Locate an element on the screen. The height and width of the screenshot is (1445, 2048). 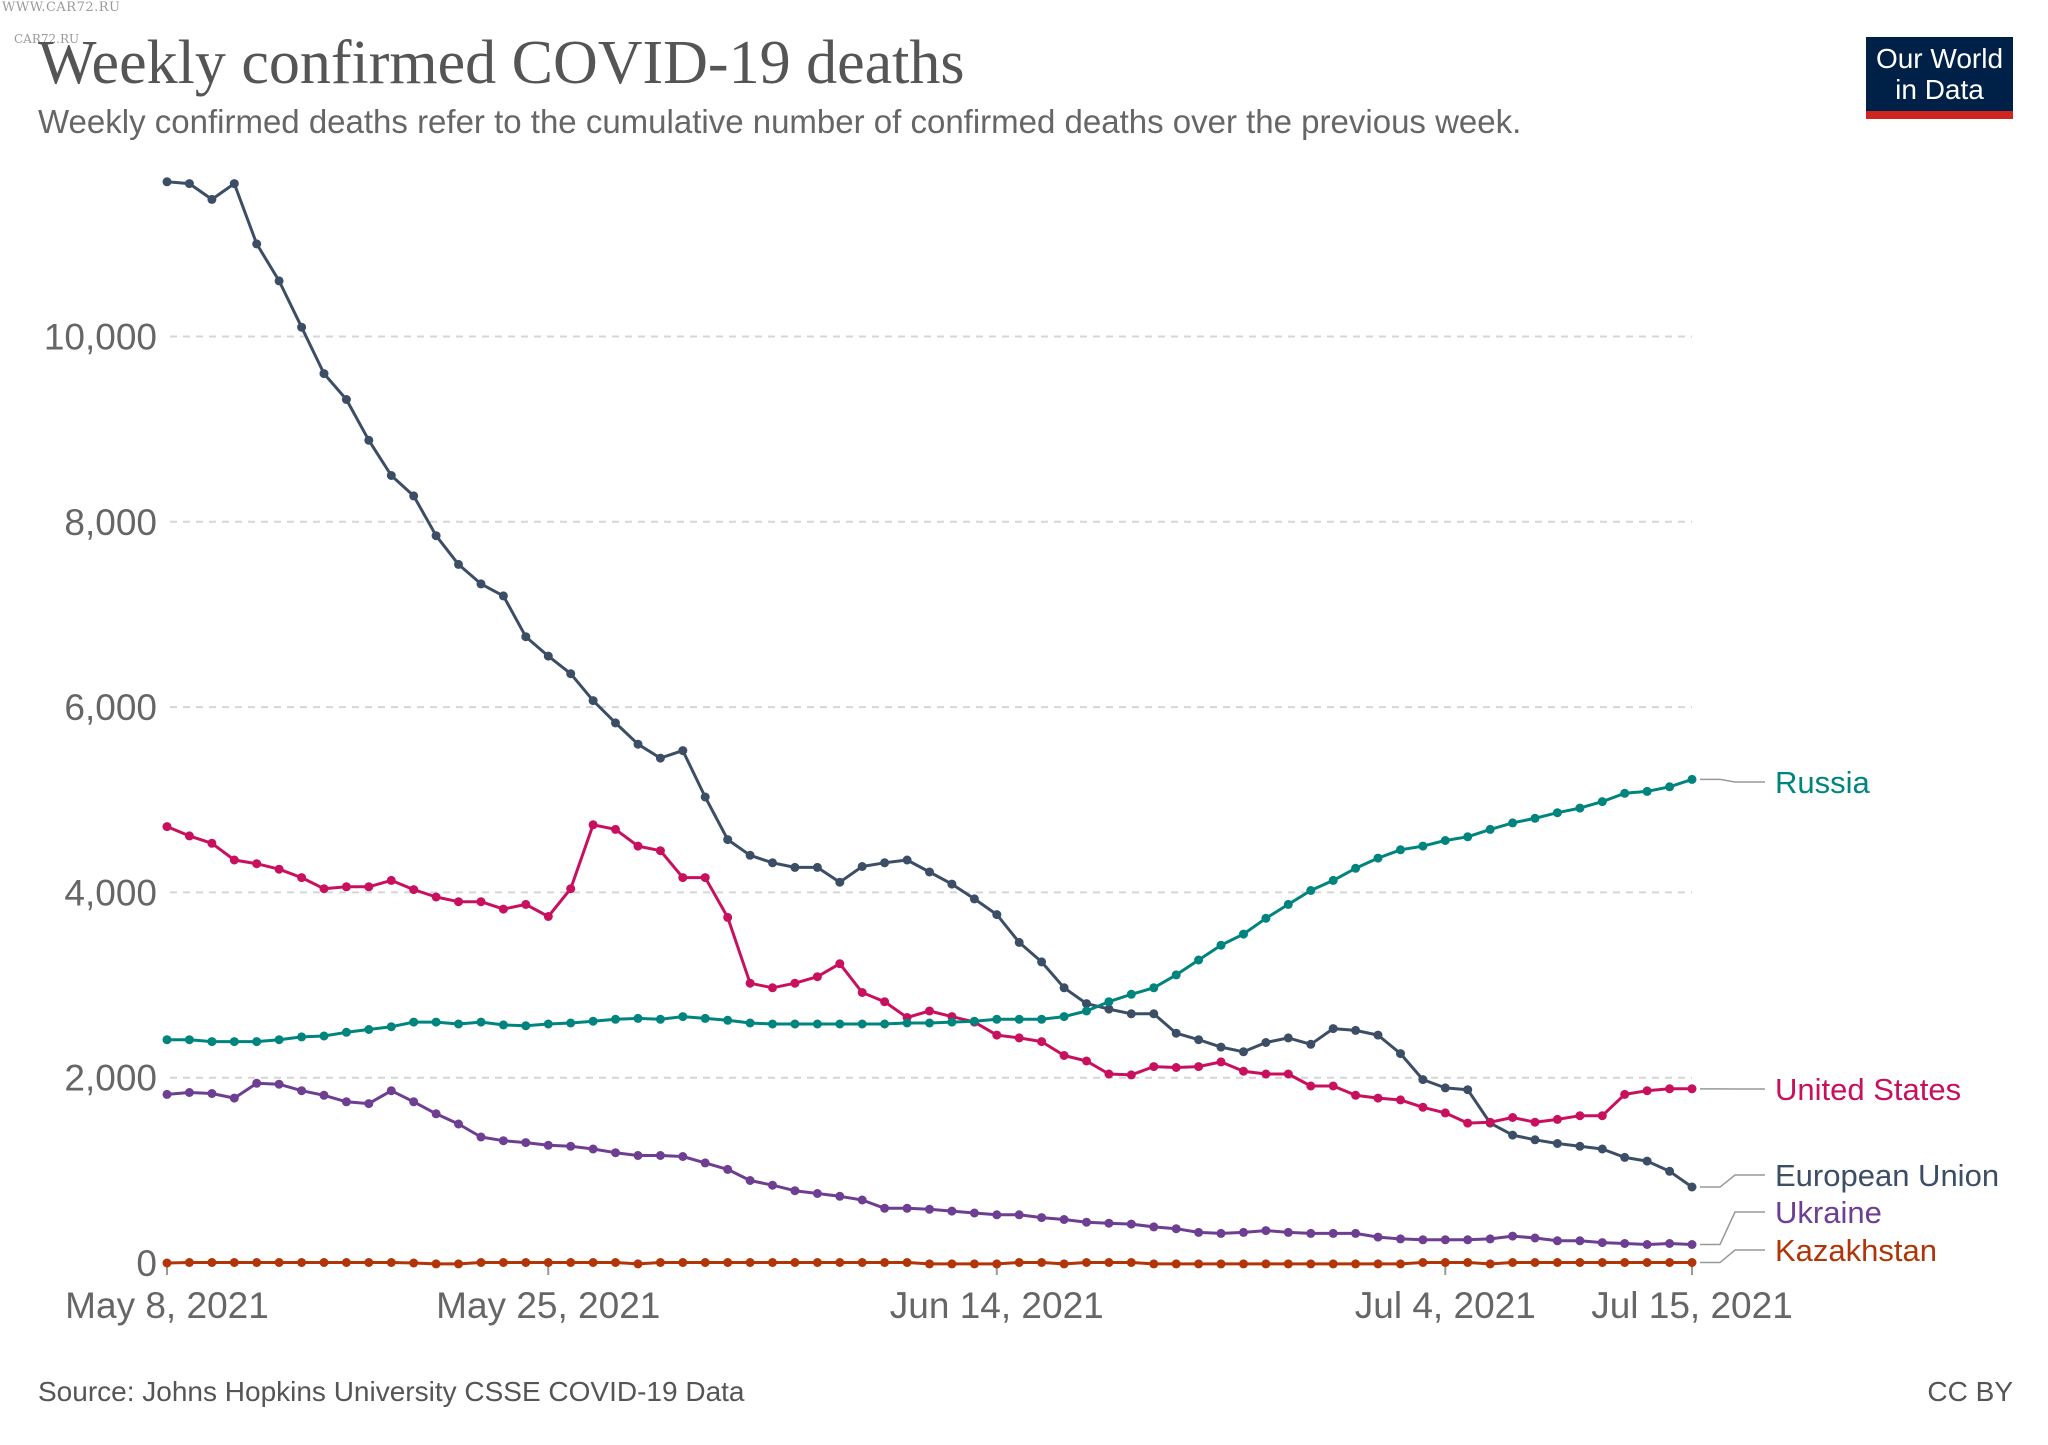
owid-logo: Our World in Data is located at coordinates (1939, 78).